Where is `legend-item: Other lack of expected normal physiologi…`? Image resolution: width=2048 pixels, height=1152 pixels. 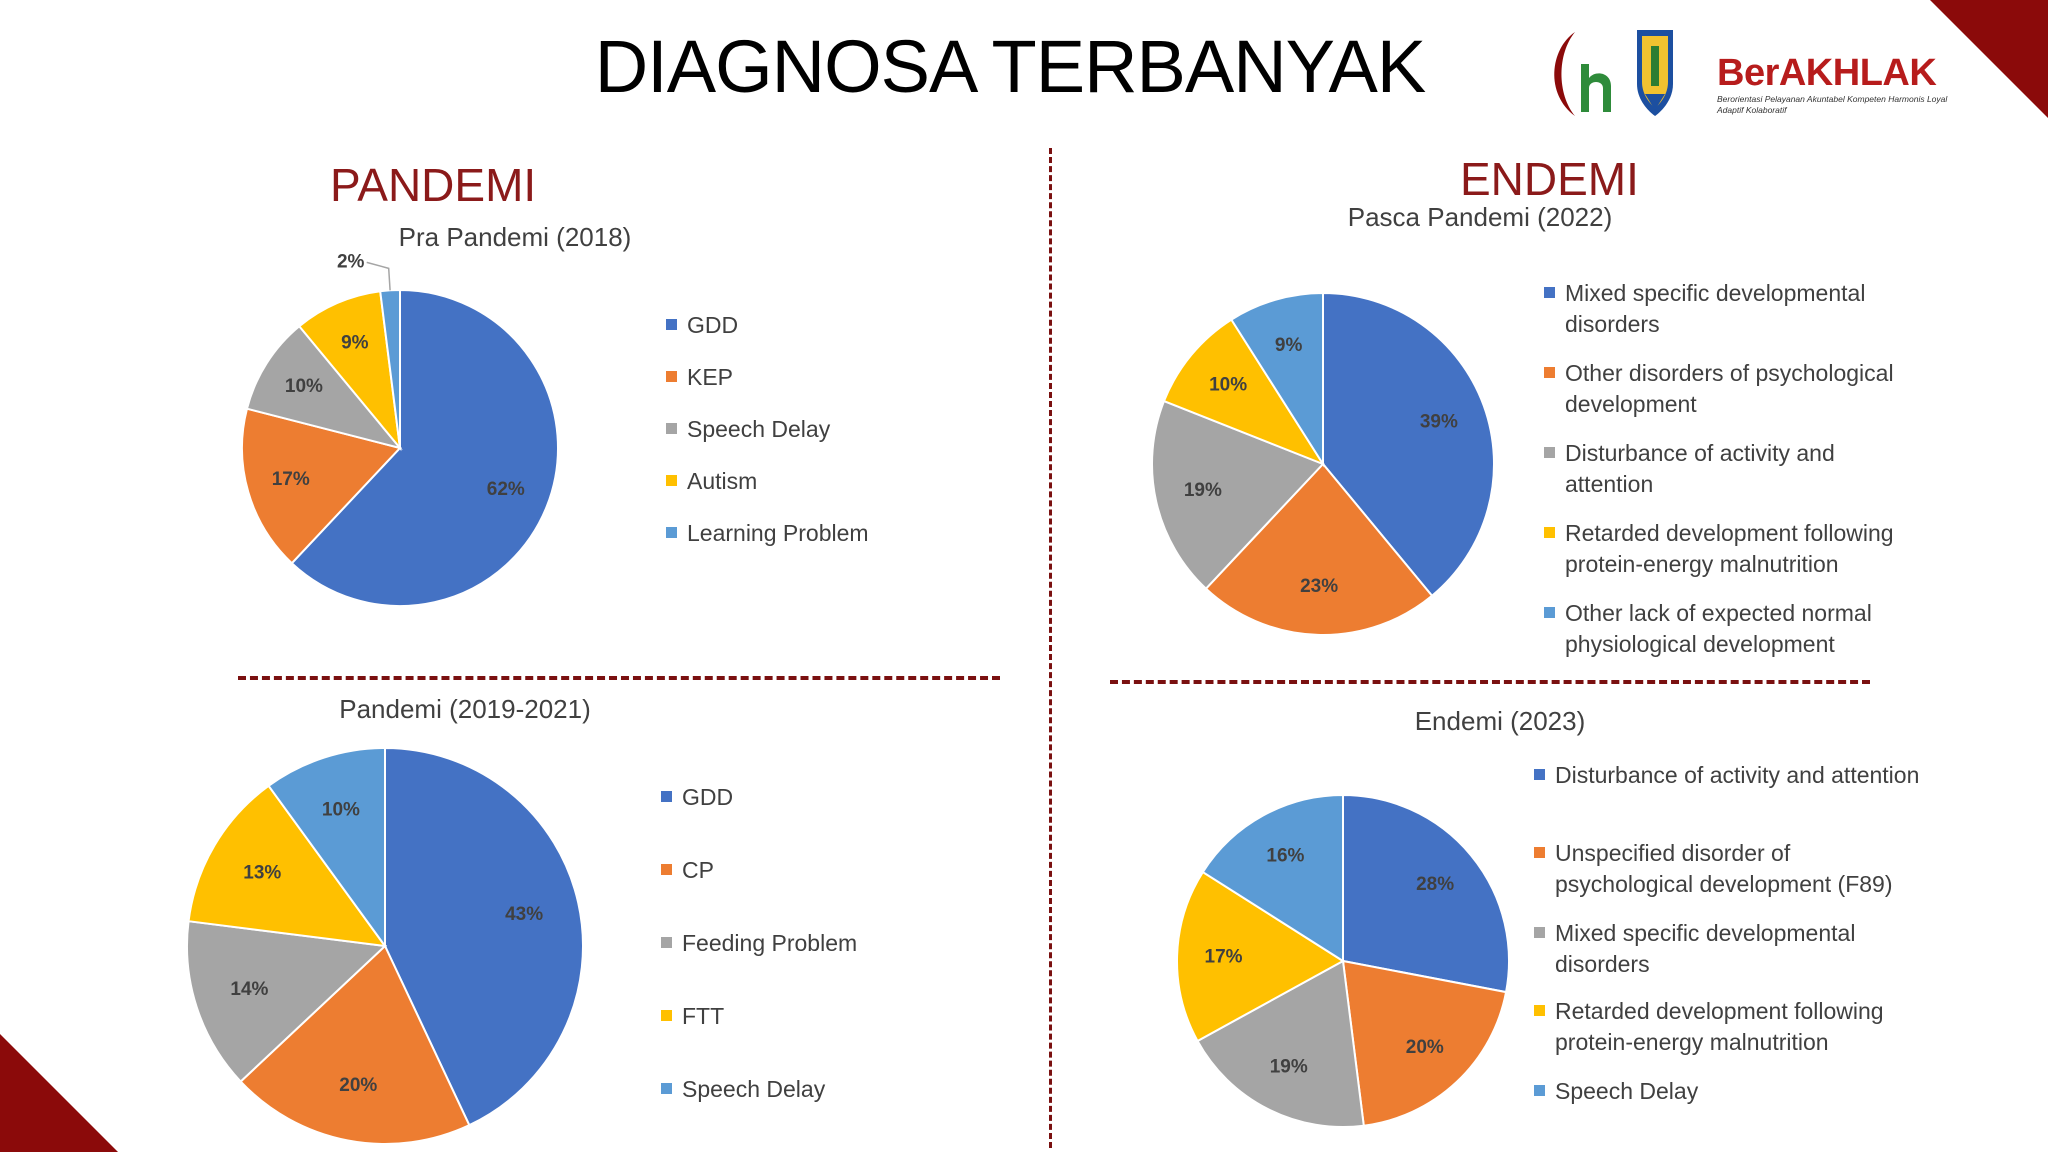
legend-item: Other lack of expected normal physiologi… is located at coordinates (1734, 629).